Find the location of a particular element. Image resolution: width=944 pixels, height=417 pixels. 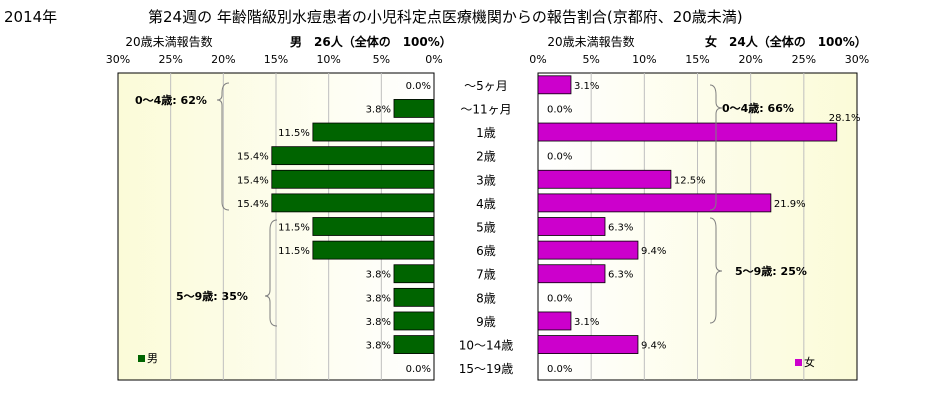

age-category-label: 5歳 is located at coordinates (486, 228).